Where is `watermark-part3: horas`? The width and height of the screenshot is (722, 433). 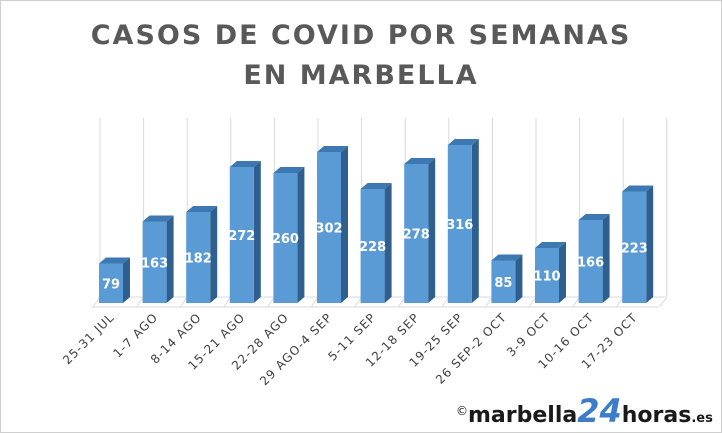
watermark-part3: horas is located at coordinates (656, 415).